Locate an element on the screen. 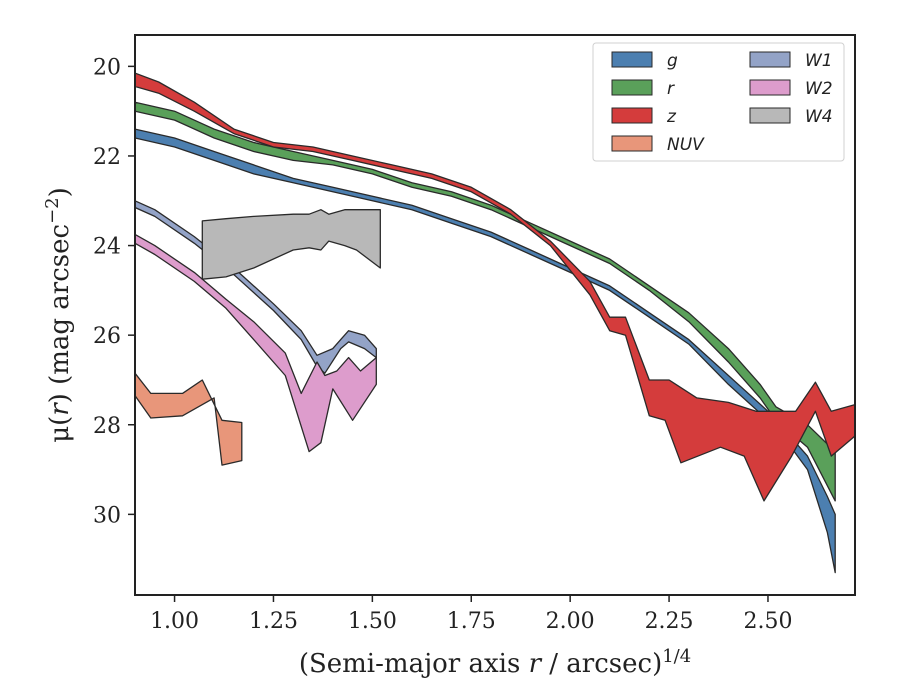 Image resolution: width=900 pixels, height=700 pixels. x-tick-label: 1.50 is located at coordinates (372, 621).